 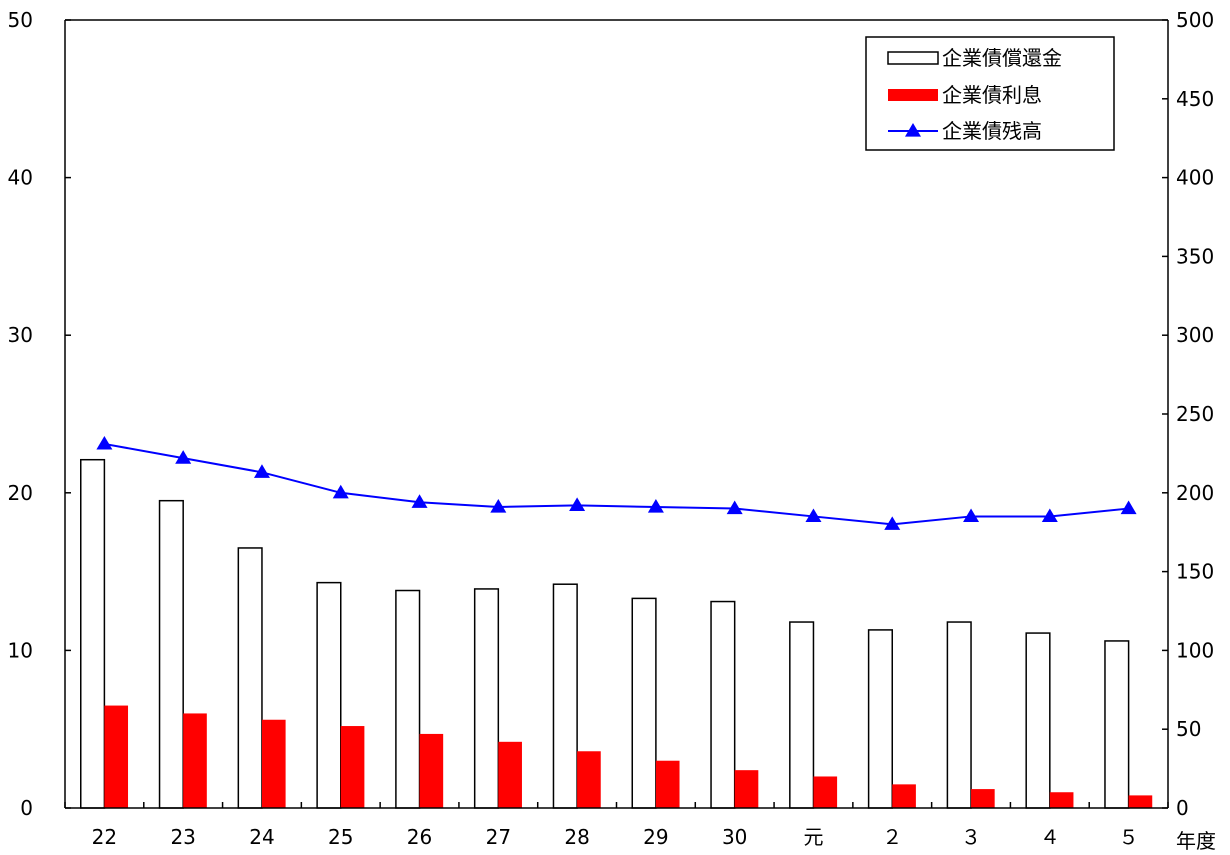 I want to click on balance-line, so click(x=616, y=484).